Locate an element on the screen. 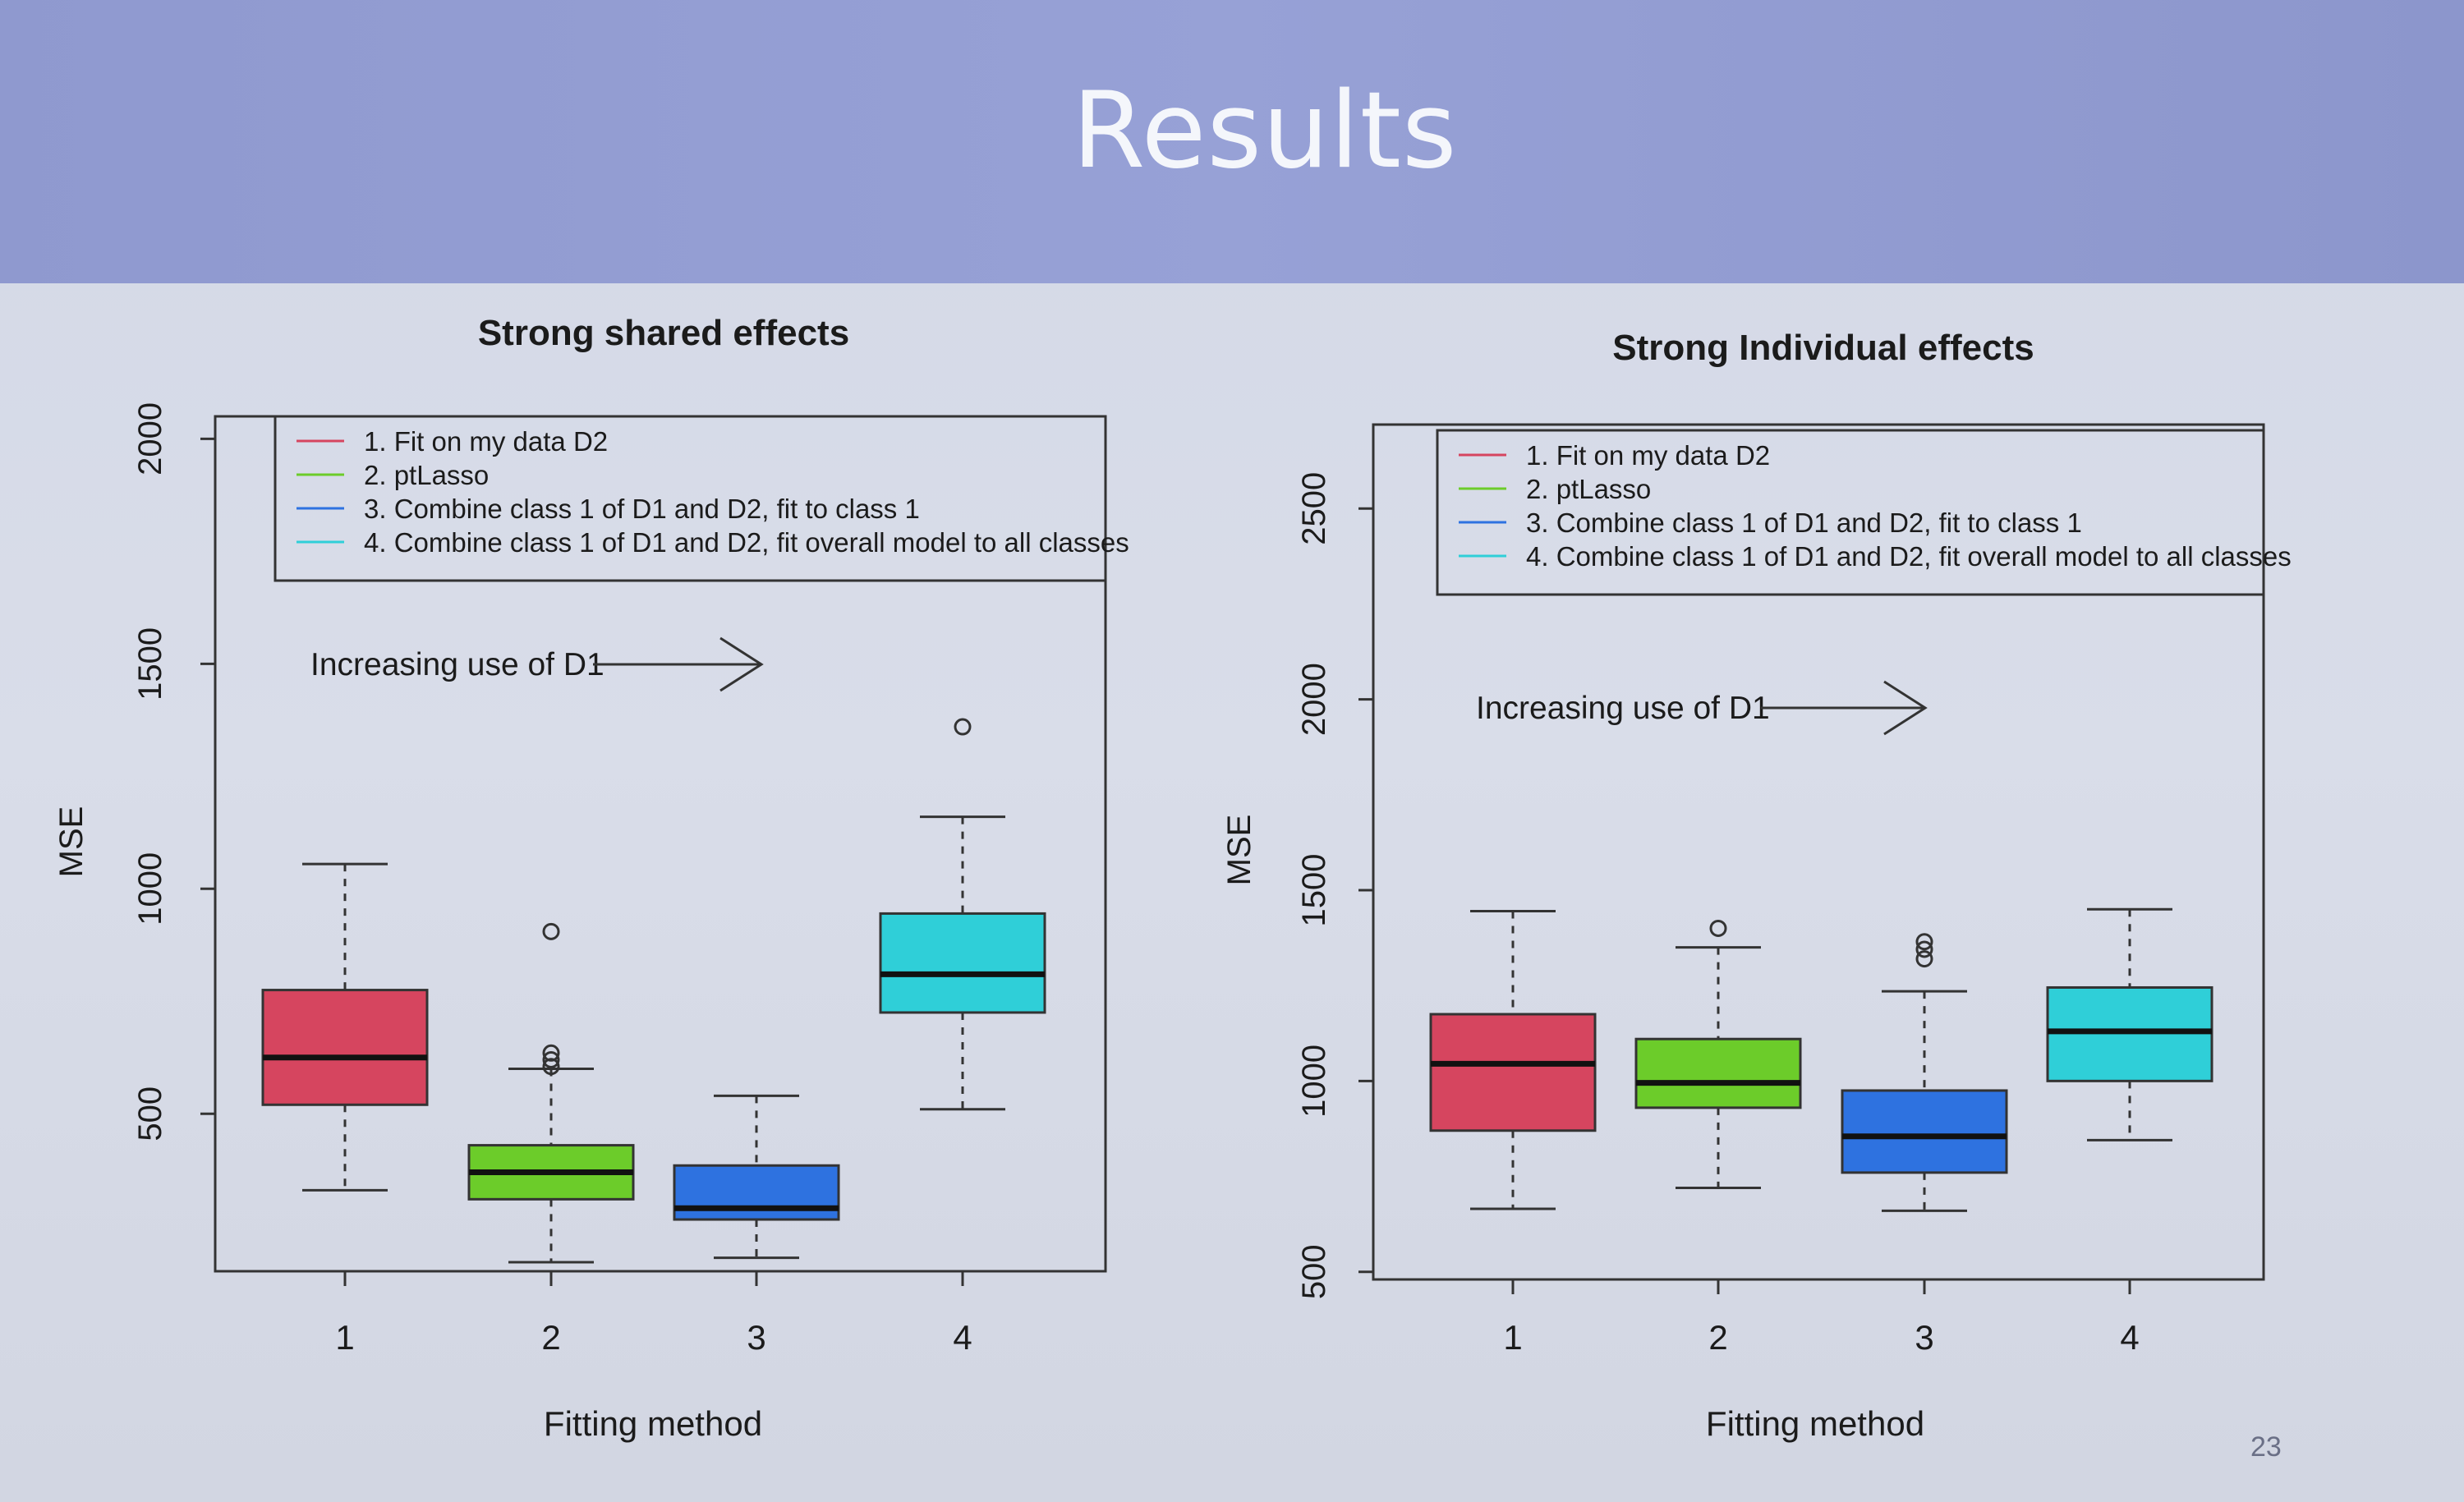 The height and width of the screenshot is (1502, 2464). chart-title: Strong shared effects is located at coordinates (663, 333).